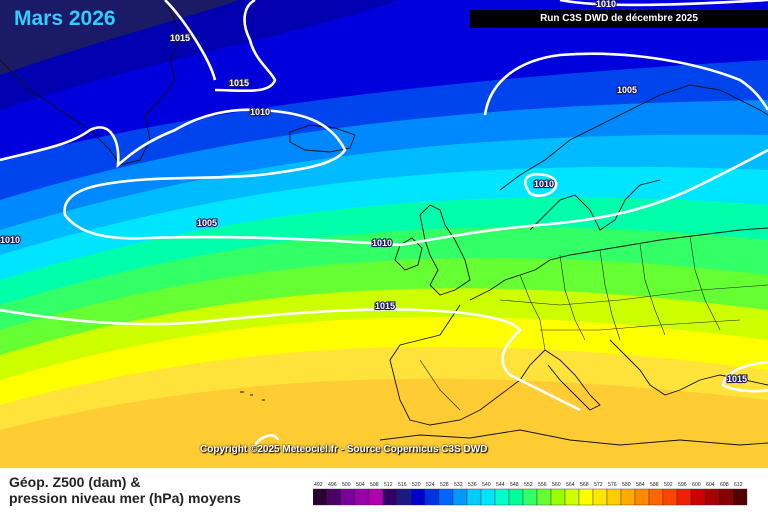  Describe the element at coordinates (120, 37) in the screenshot. I see `band-dark-navy` at that location.